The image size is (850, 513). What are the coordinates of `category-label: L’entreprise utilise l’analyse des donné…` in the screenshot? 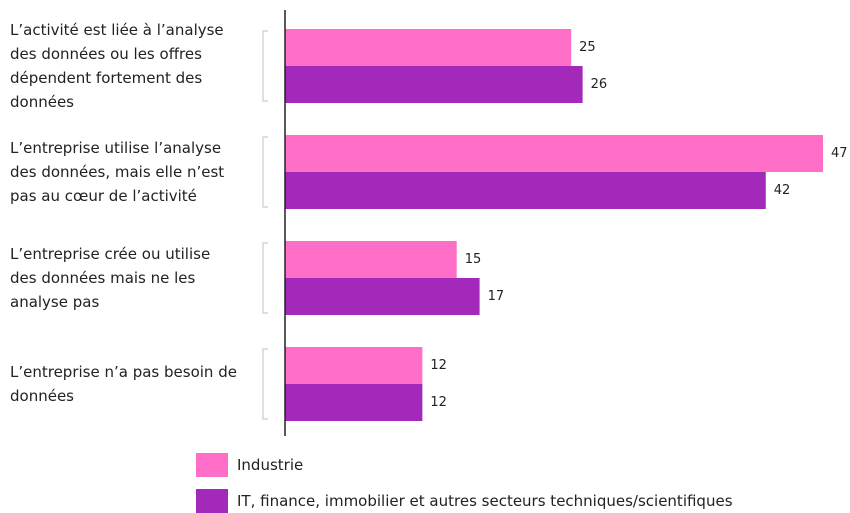 It's located at (117, 172).